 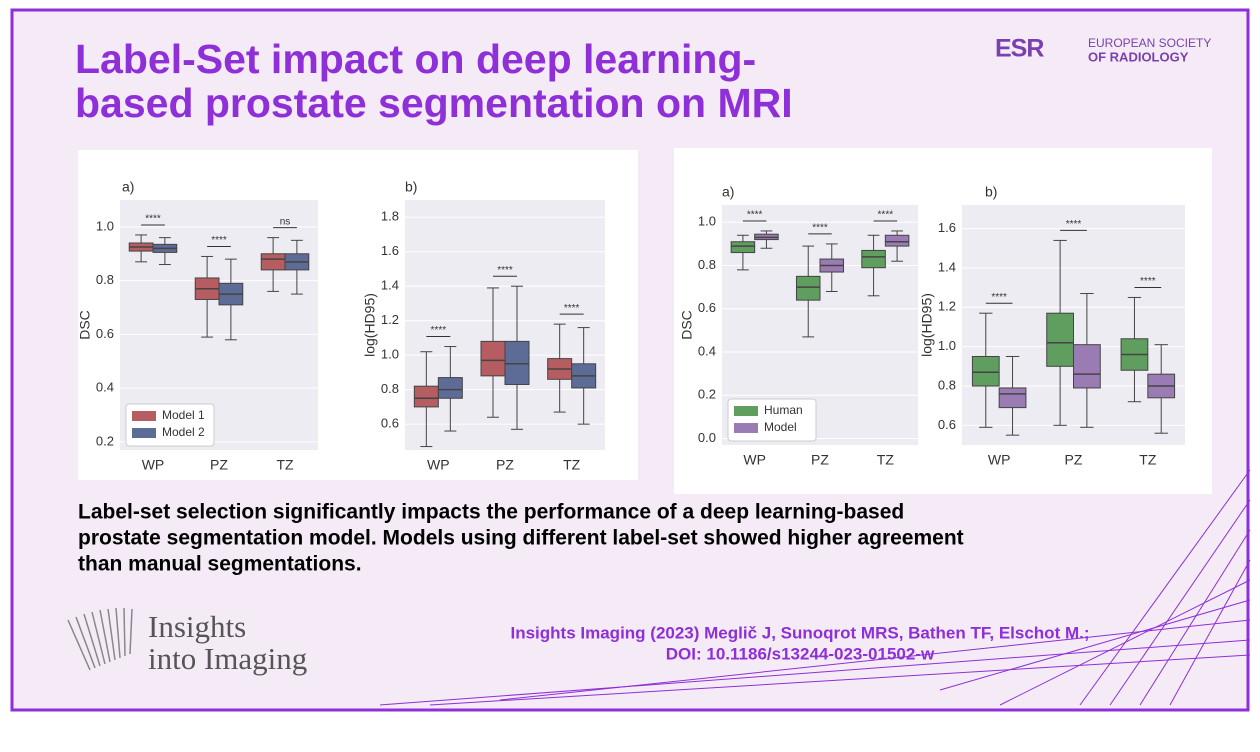 What do you see at coordinates (434, 103) in the screenshot?
I see `title: based prostate segmentation on MRI` at bounding box center [434, 103].